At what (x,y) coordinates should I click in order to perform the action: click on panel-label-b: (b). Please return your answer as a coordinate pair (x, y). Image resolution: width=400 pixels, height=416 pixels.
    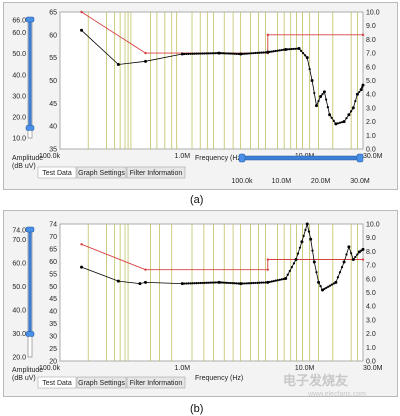
    Looking at the image, I should click on (196, 409).